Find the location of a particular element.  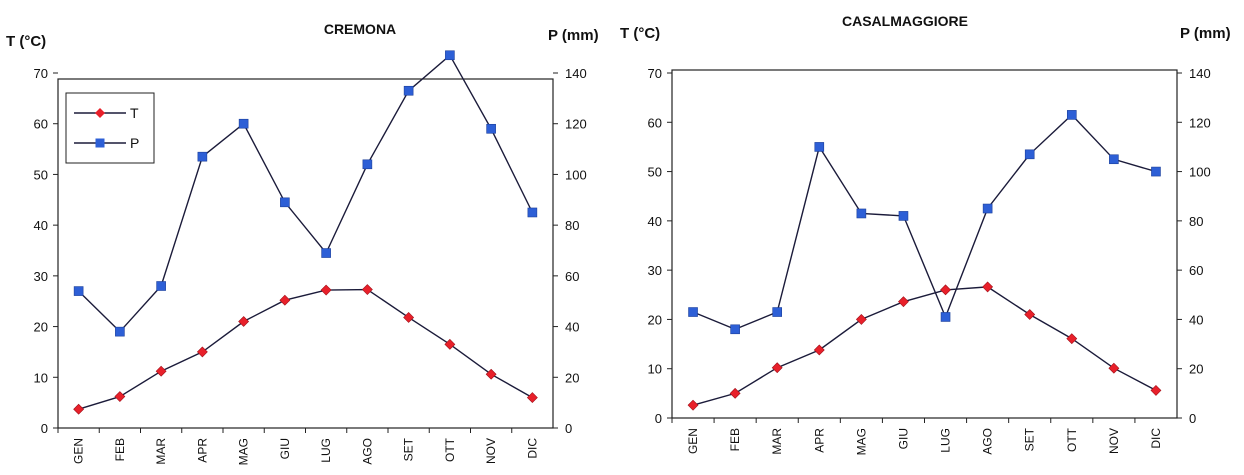

chart-title: CASALMAGGIORE is located at coordinates (905, 21).